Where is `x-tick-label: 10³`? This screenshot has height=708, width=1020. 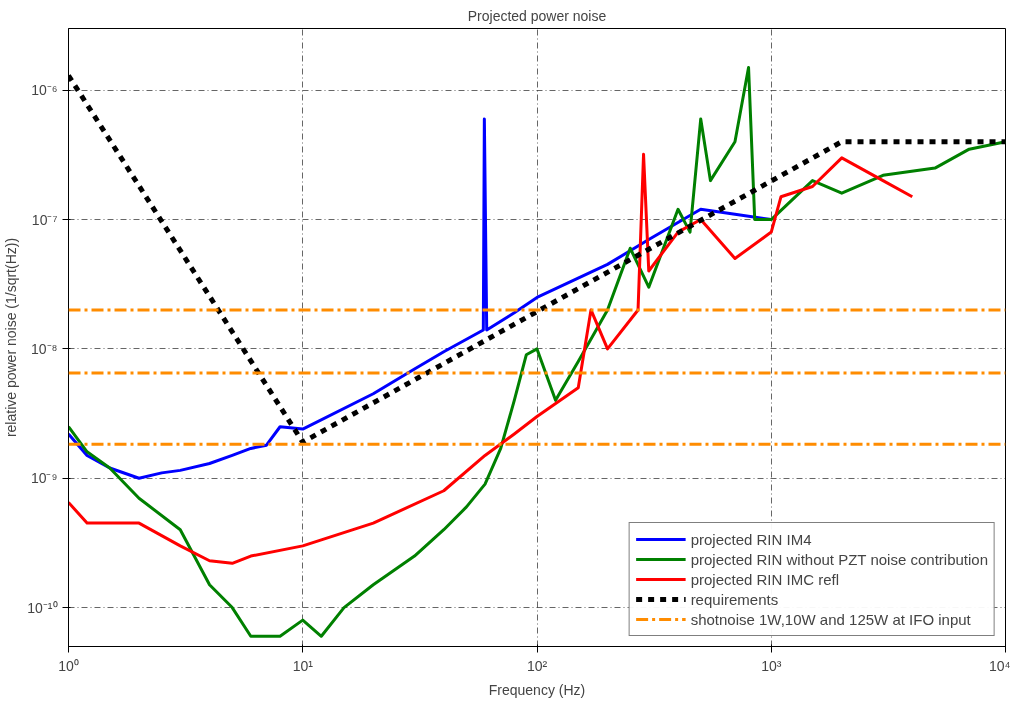
x-tick-label: 10³ is located at coordinates (771, 665).